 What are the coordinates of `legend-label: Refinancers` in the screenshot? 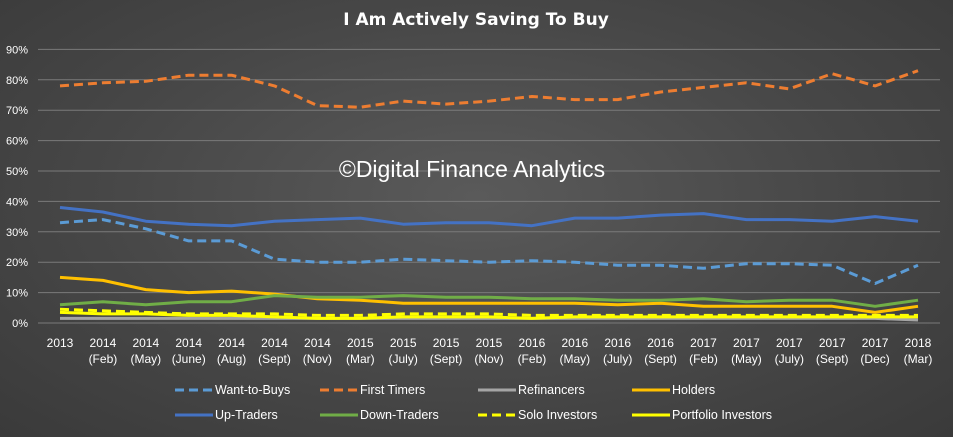 It's located at (551, 390).